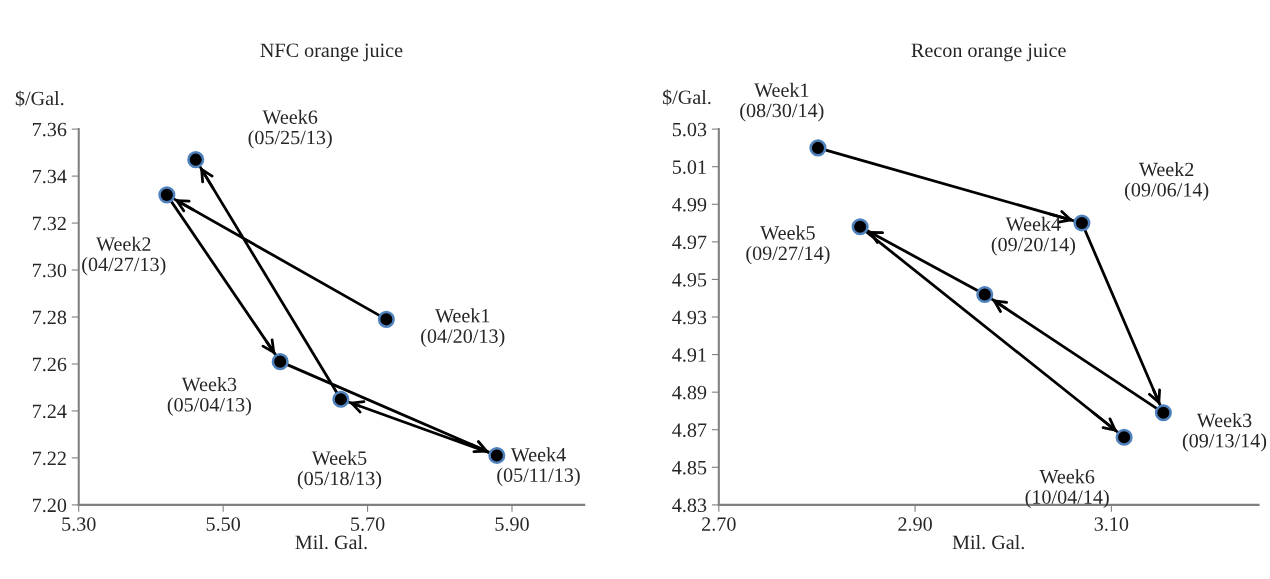  What do you see at coordinates (50, 317) in the screenshot?
I see `y-tick-label: 7.28` at bounding box center [50, 317].